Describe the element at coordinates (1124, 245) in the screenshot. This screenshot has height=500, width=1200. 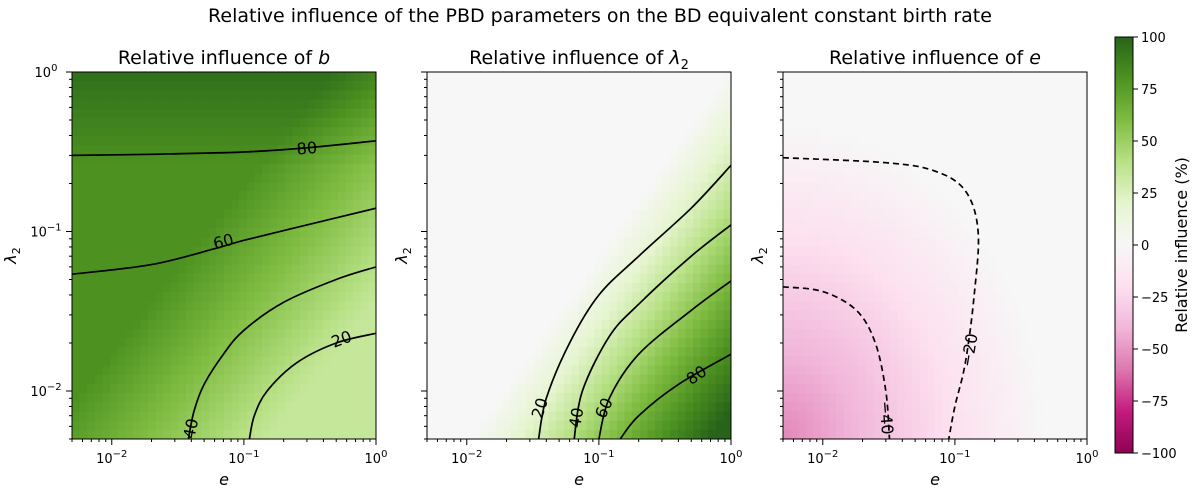
I see `colorbar-gradient` at that location.